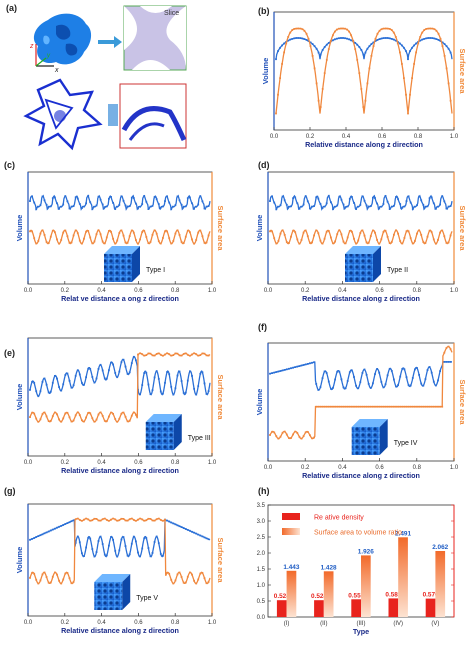 Image resolution: width=474 pixels, height=645 pixels. I want to click on y-tick-label: 0.5, so click(261, 602).